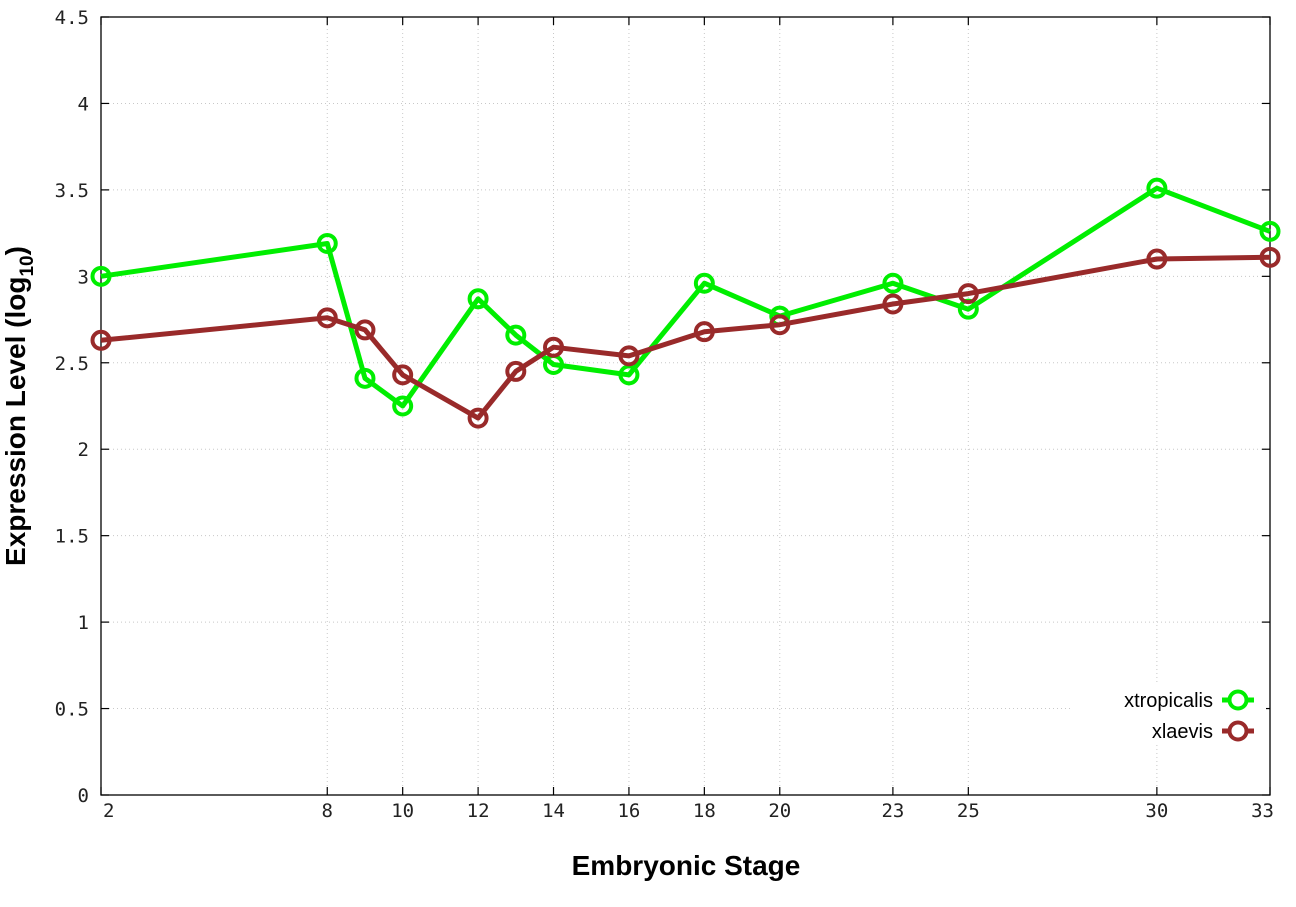 This screenshot has height=907, width=1296. Describe the element at coordinates (1168, 701) in the screenshot. I see `legend-label-xtropicalis: xtropicalis` at that location.